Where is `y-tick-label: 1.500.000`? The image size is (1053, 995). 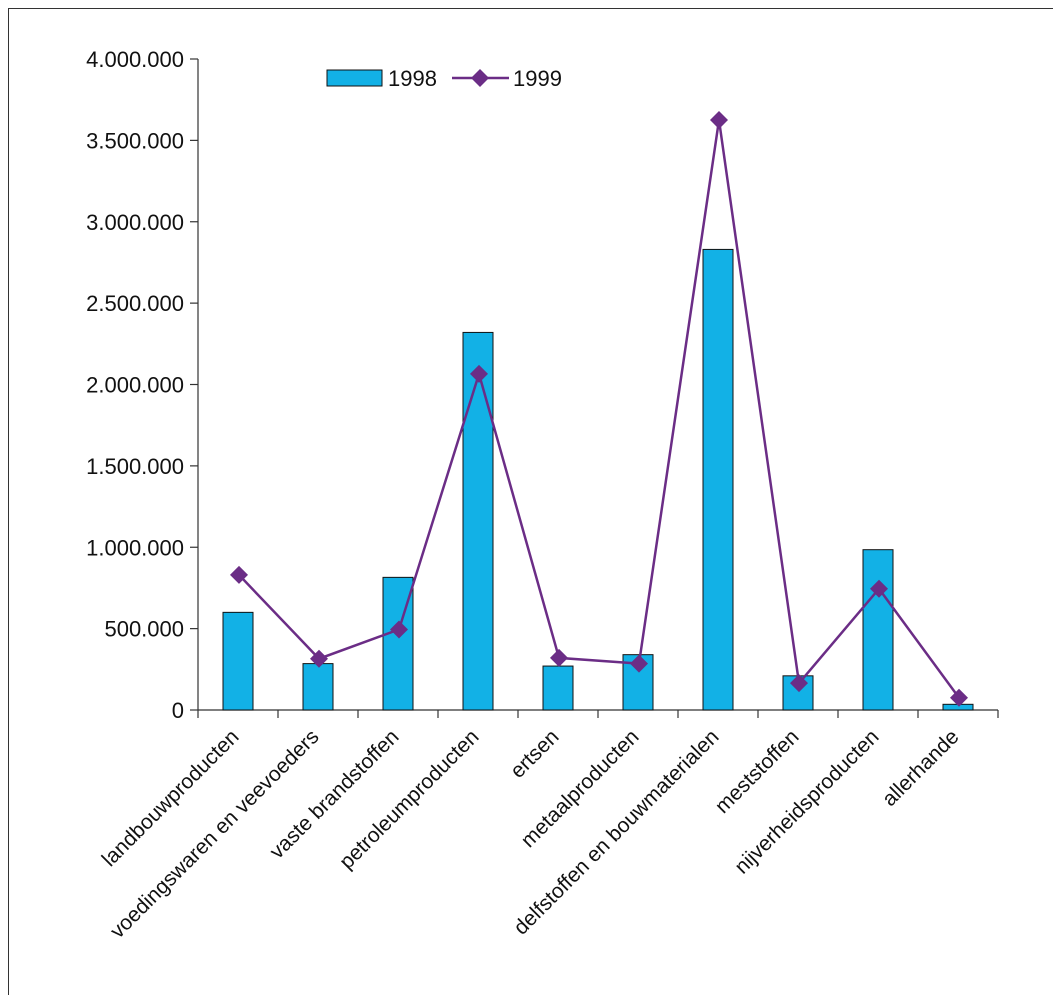 y-tick-label: 1.500.000 is located at coordinates (135, 466).